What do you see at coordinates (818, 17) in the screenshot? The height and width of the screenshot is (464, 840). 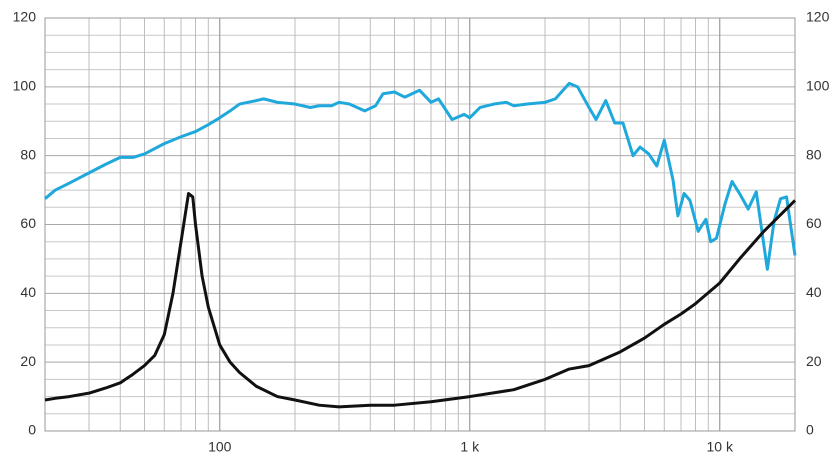 I see `y2-tick-label: 120` at bounding box center [818, 17].